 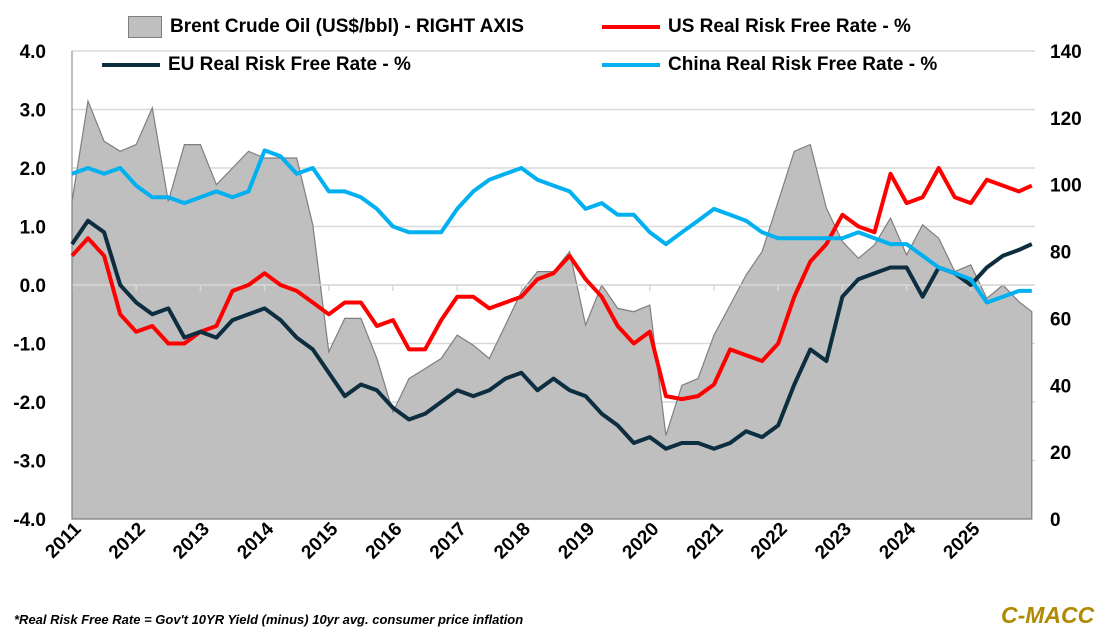 I want to click on x-axis-tick-label: 2015, so click(x=320, y=540).